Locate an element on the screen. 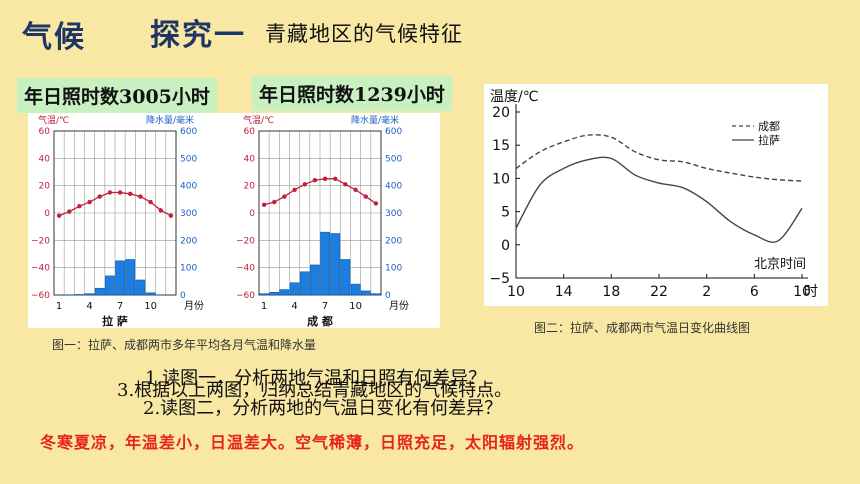 The height and width of the screenshot is (484, 860). temp-tick-label: 20 is located at coordinates (45, 187).